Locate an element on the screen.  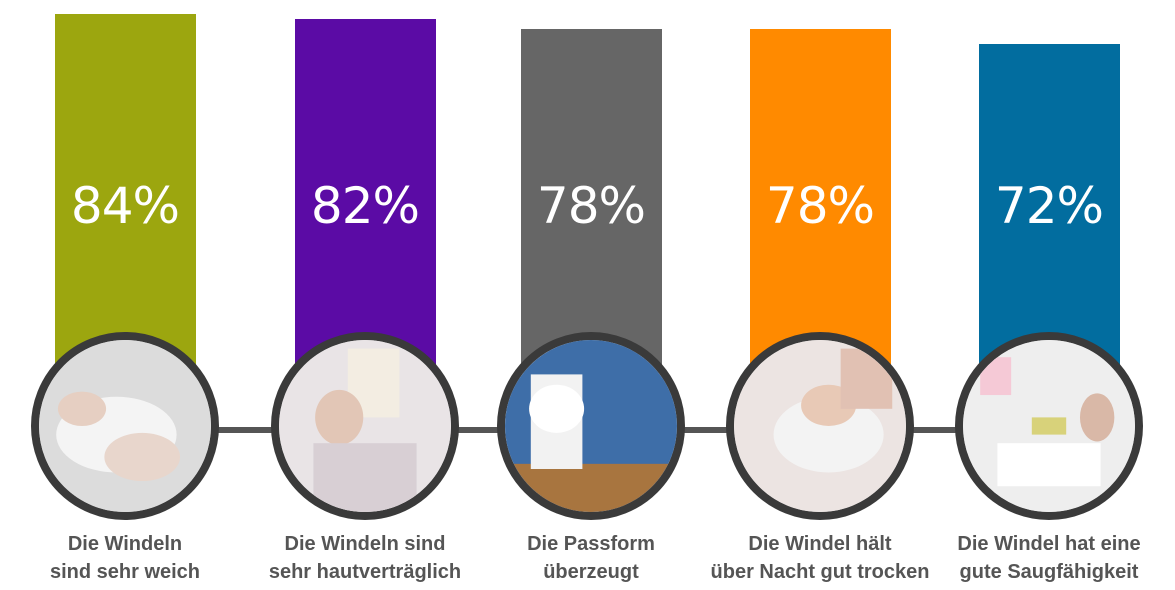
value-label-2: 82% is located at coordinates (365, 206).